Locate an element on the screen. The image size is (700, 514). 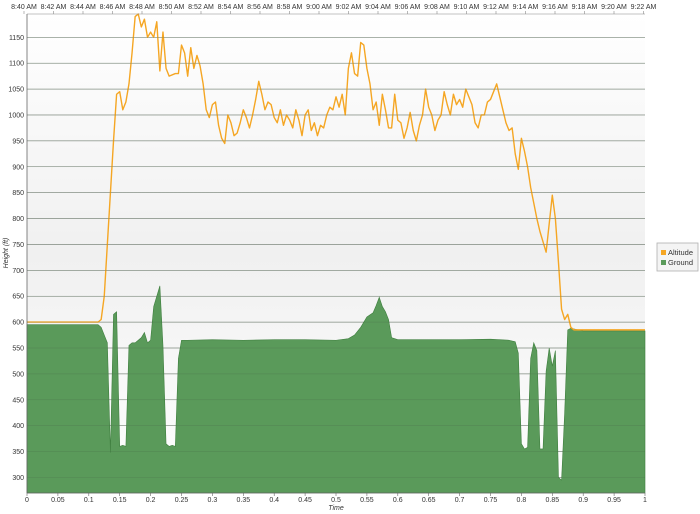
top-time-label: 8:42 AM is located at coordinates (54, 7).